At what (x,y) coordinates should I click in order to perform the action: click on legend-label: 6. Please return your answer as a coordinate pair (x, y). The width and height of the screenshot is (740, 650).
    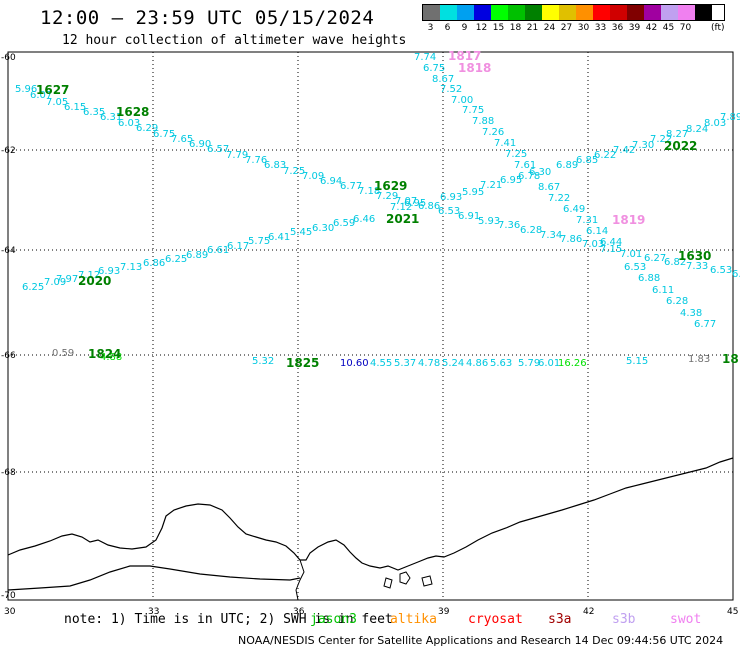
    Looking at the image, I should click on (447, 28).